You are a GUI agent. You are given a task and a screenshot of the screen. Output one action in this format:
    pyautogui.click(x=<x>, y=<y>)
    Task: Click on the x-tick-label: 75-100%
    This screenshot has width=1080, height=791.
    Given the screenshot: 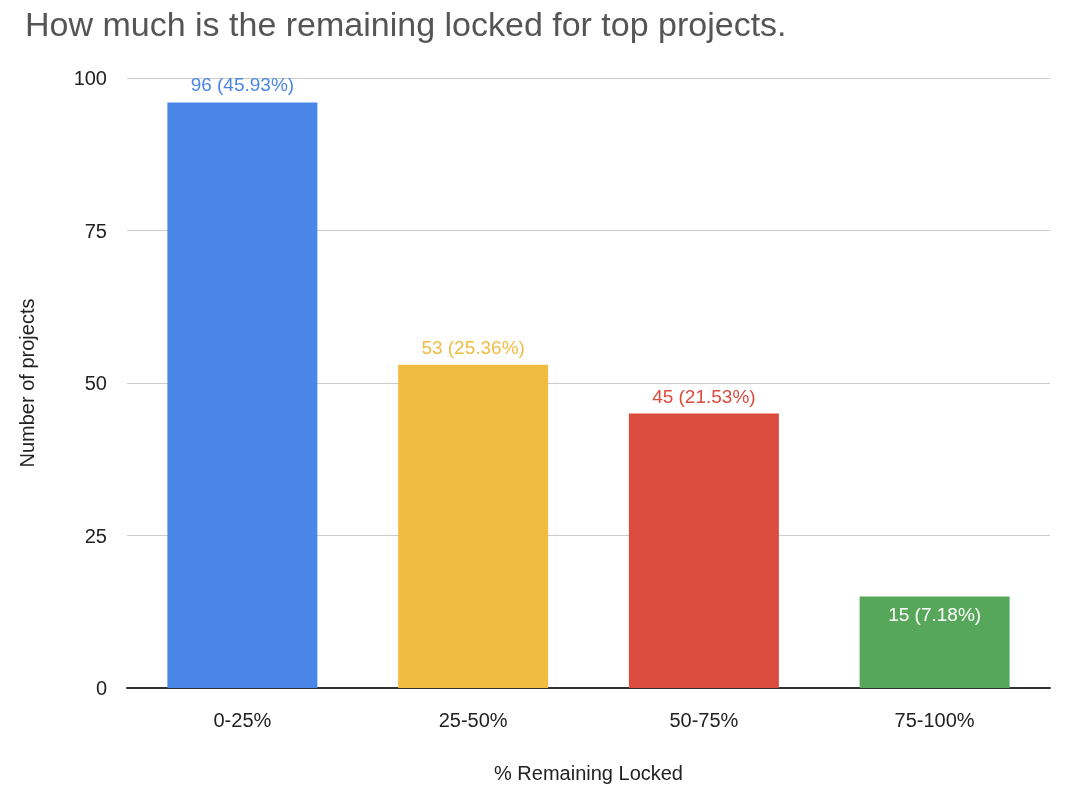 What is the action you would take?
    pyautogui.click(x=934, y=720)
    